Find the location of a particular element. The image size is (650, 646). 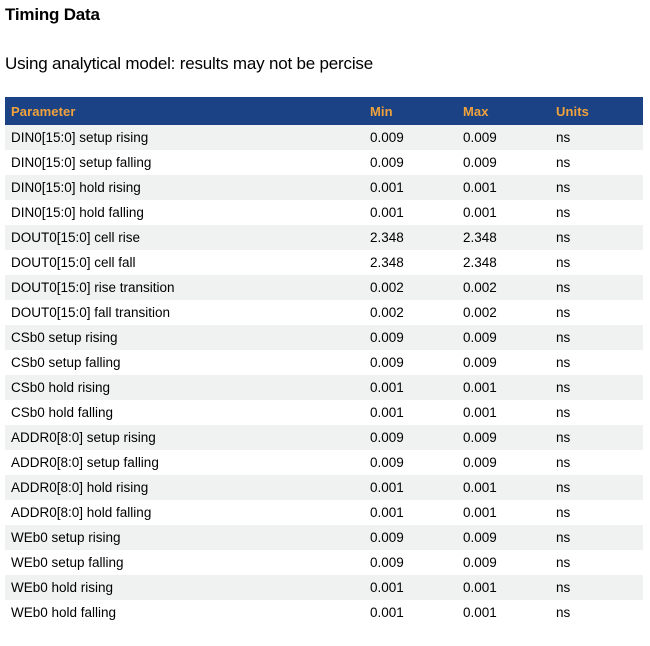

column-header-max: Max is located at coordinates (503, 111).